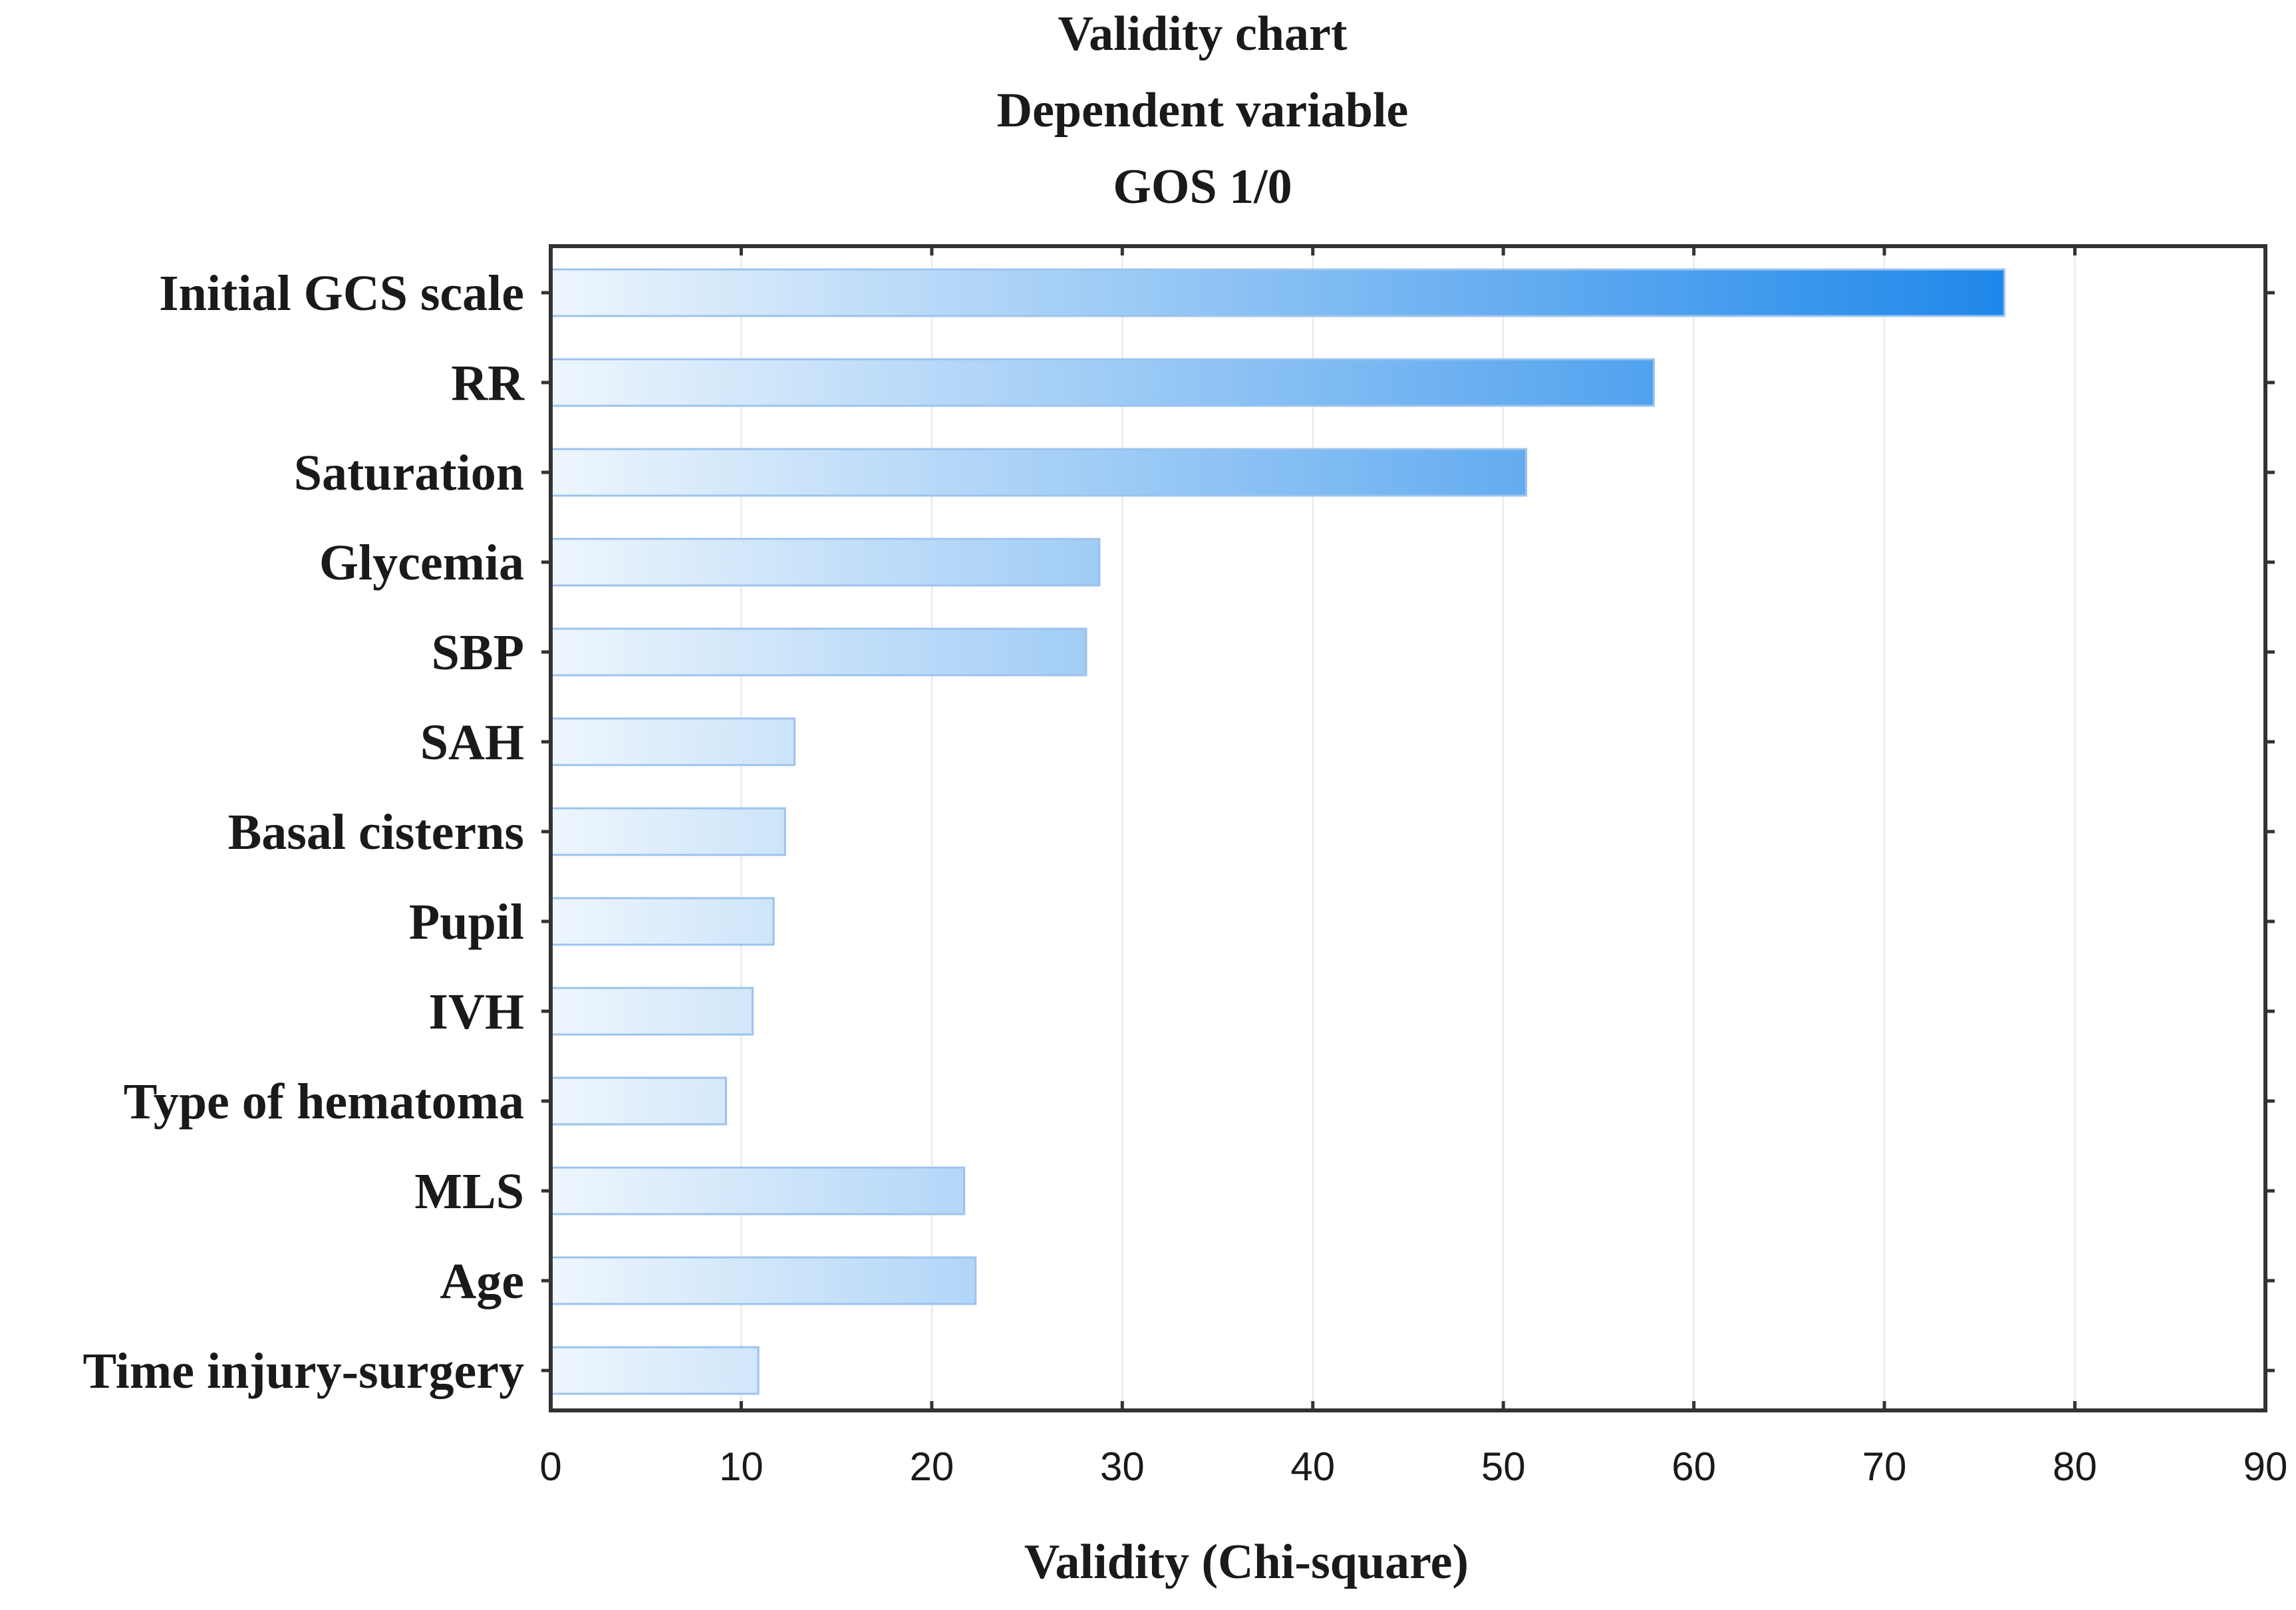  I want to click on chart-title-line-2: Dependent variable, so click(1203, 110).